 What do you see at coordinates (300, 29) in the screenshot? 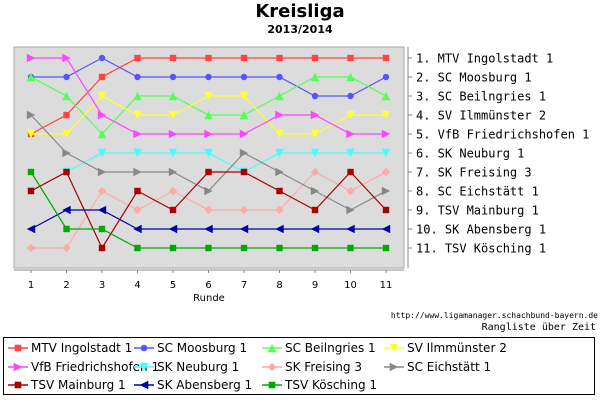
I see `chart-subtitle: 2013/2014` at bounding box center [300, 29].